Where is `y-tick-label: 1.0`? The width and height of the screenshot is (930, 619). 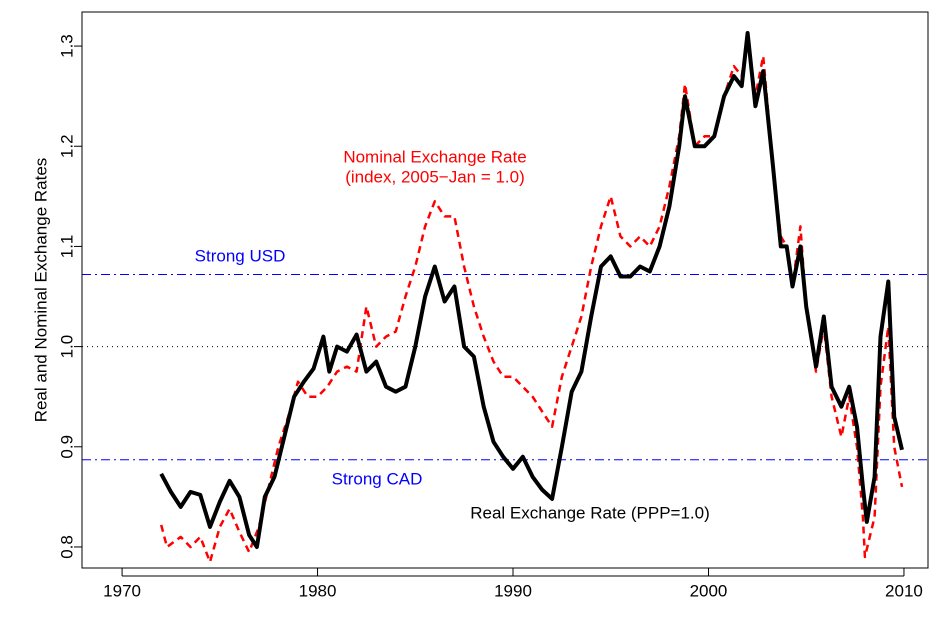 y-tick-label: 1.0 is located at coordinates (66, 347).